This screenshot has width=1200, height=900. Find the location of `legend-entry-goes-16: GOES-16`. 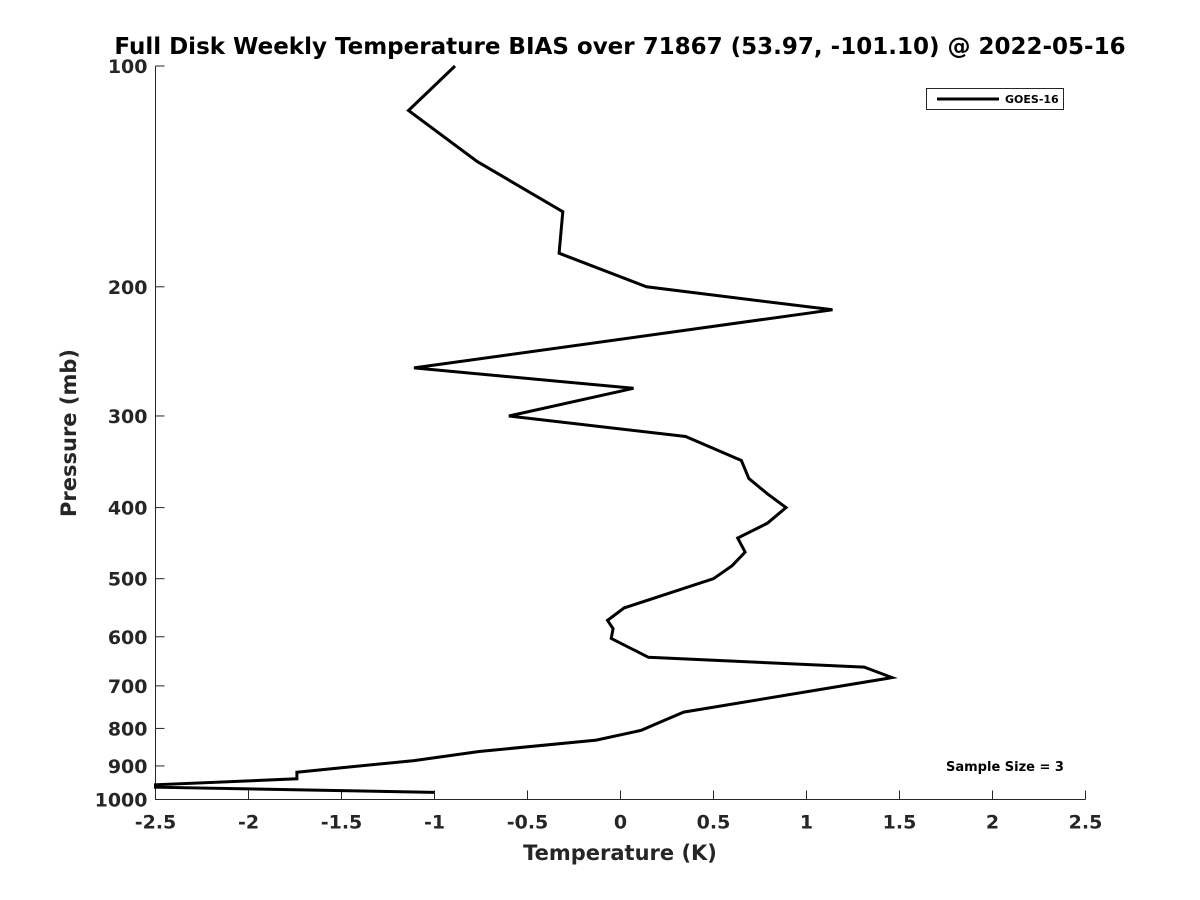

legend-entry-goes-16: GOES-16 is located at coordinates (1032, 99).